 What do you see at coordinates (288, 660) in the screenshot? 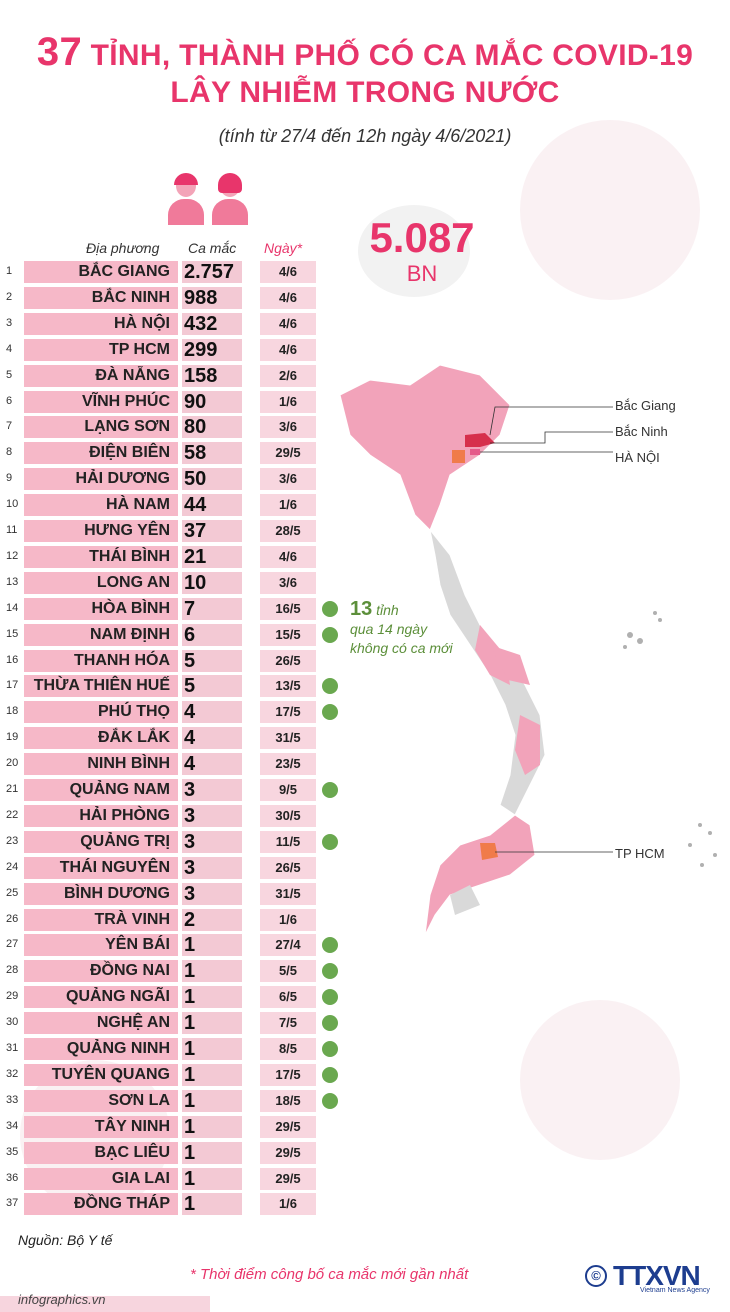
I see `last-case-date: 26/5` at bounding box center [288, 660].